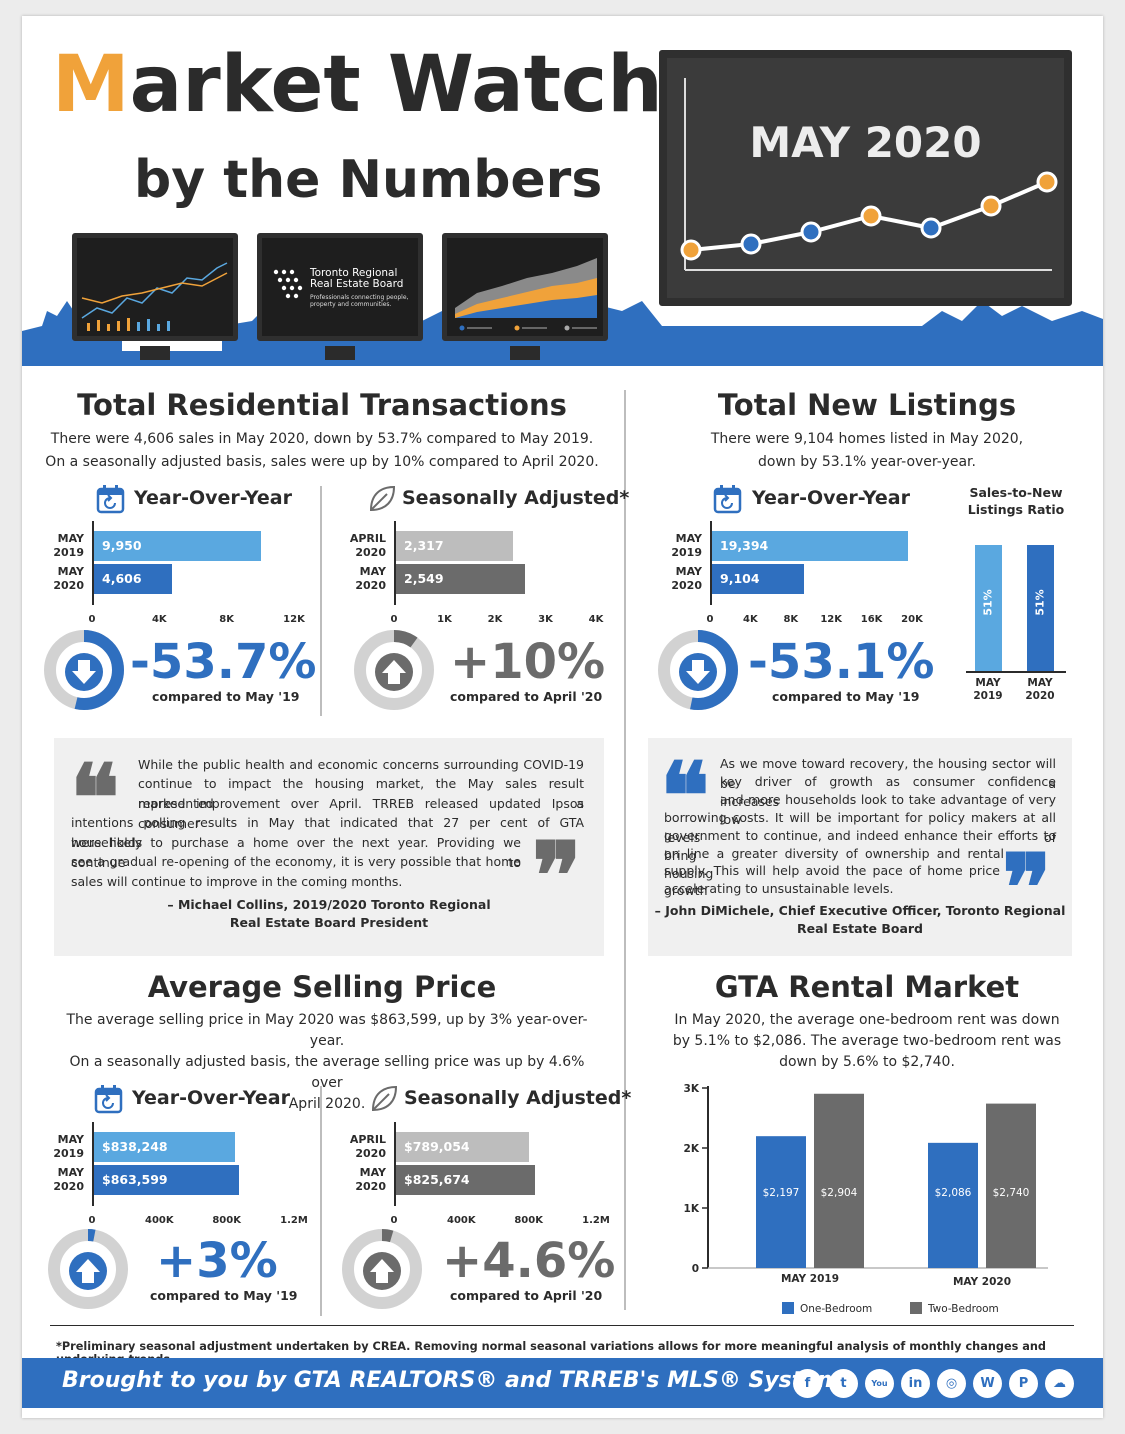  Describe the element at coordinates (1040, 608) in the screenshot. I see `ratio-bar-2020` at that location.